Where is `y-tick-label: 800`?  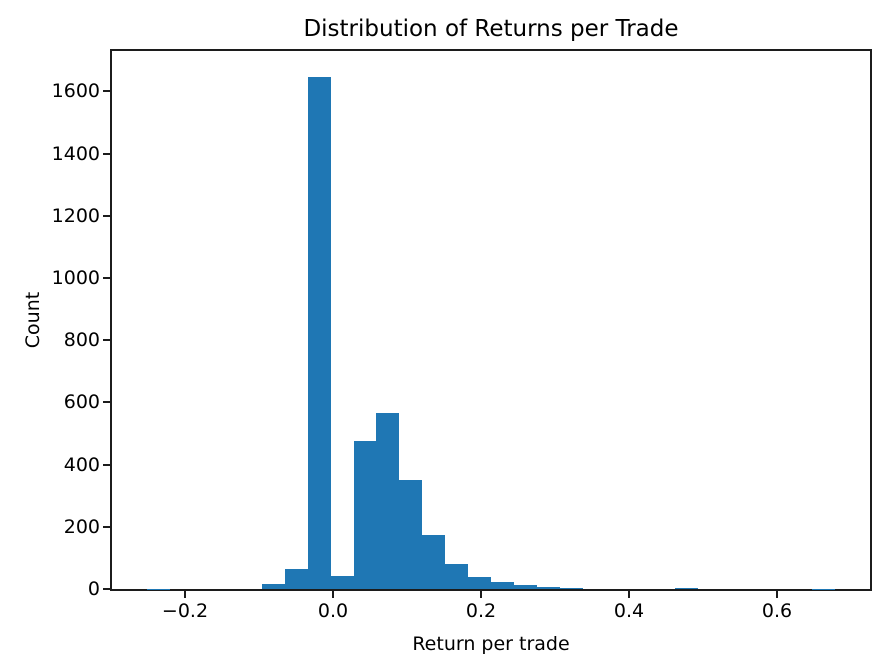 y-tick-label: 800 is located at coordinates (81, 340).